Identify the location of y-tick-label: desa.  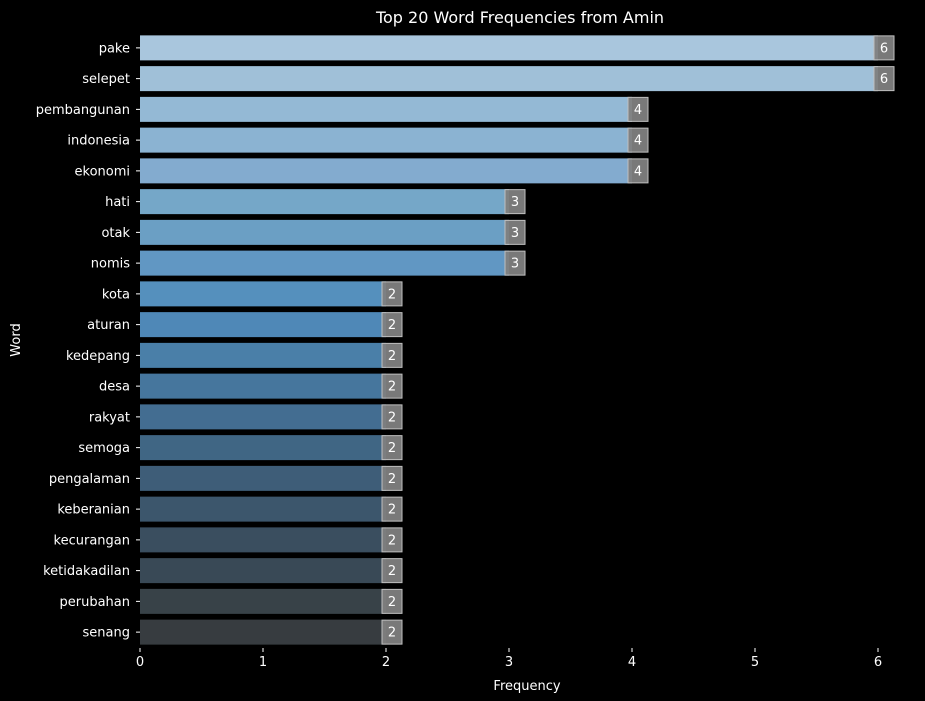
(114, 387).